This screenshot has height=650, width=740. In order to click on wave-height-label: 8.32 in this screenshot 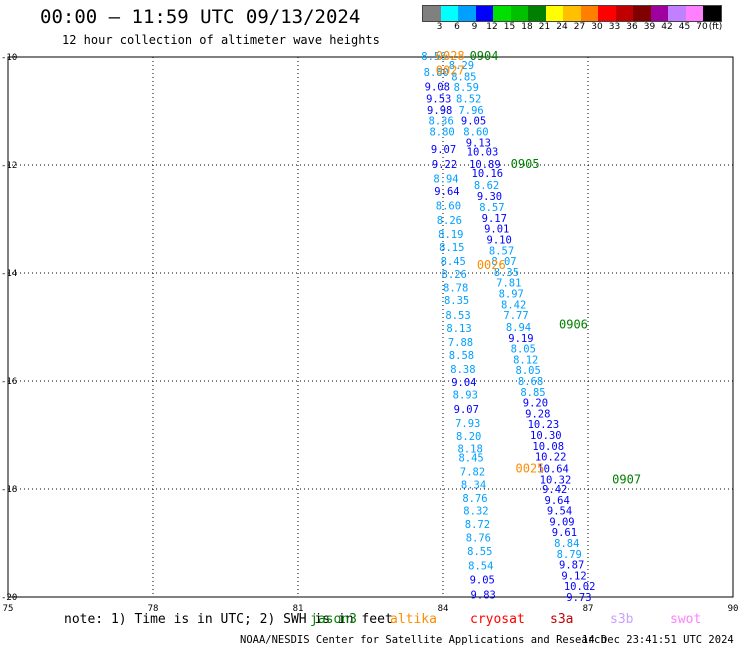, I will do `click(475, 512)`.